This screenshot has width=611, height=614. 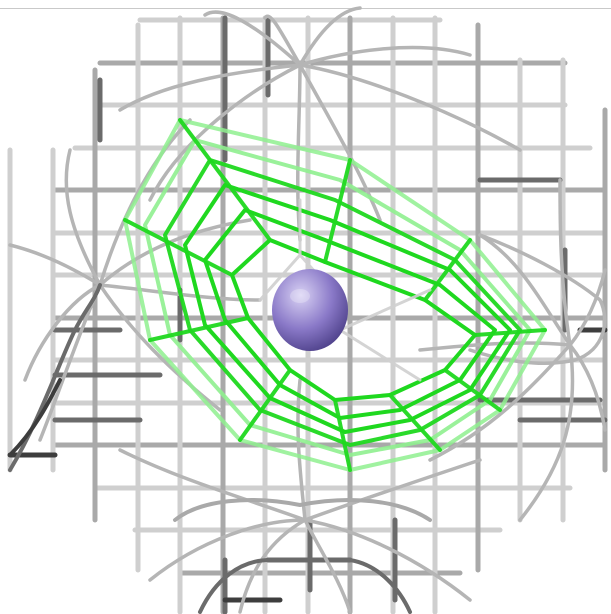 I want to click on surface-edge-bottom, so click(x=302, y=510).